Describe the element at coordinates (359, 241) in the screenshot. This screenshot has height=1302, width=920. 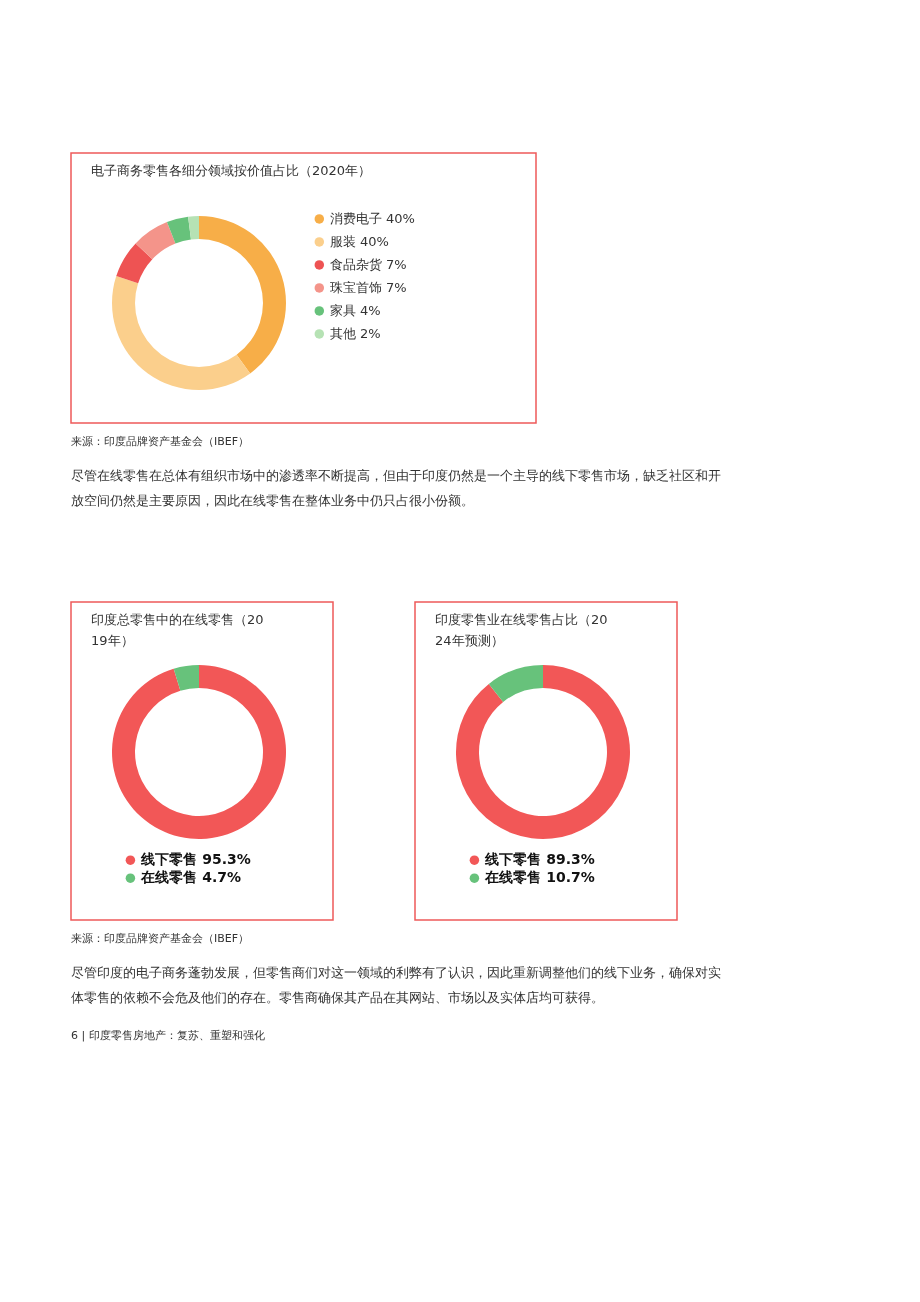
I see `legend-label: 服装 40%` at that location.